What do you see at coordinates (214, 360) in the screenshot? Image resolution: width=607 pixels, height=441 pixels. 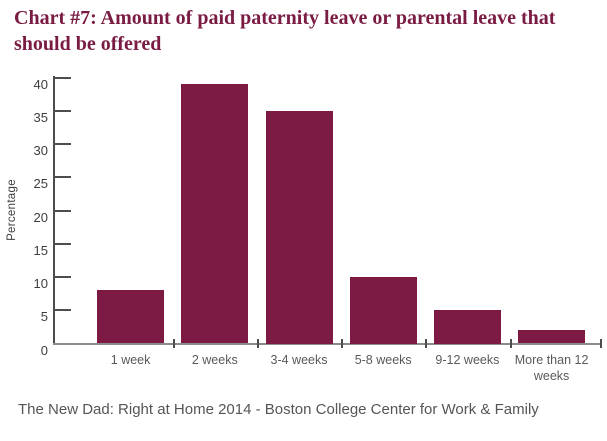 I see `x-category-label: 2 weeks` at bounding box center [214, 360].